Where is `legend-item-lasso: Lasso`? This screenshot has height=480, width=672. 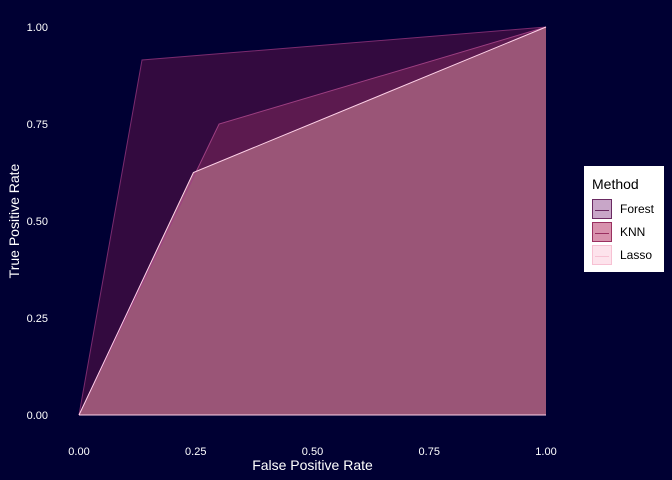 legend-item-lasso: Lasso is located at coordinates (627, 256).